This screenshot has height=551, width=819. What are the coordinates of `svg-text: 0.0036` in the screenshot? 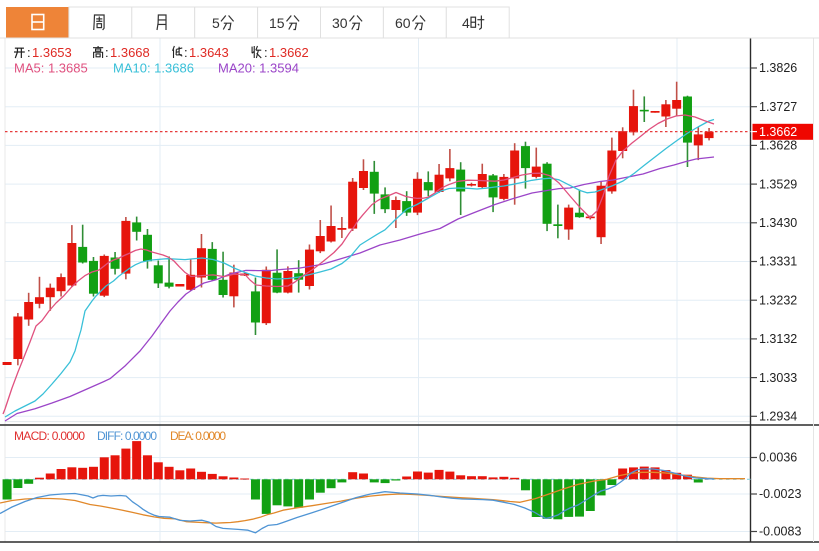 It's located at (778, 458).